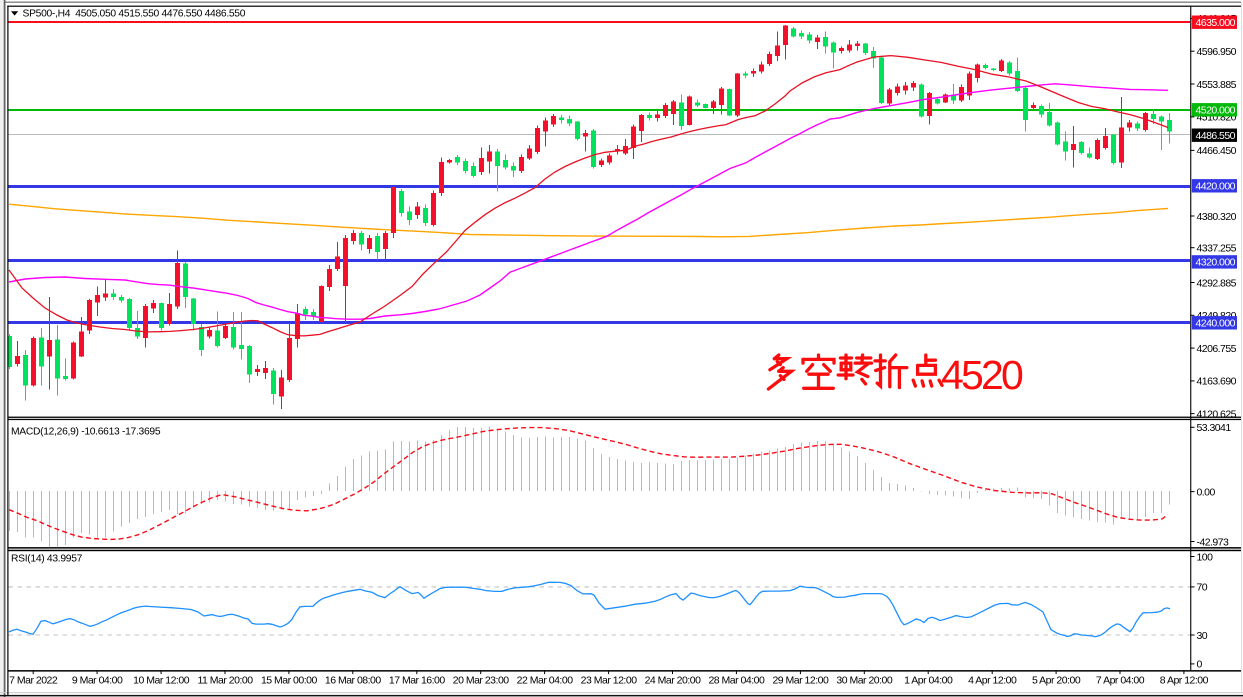 The width and height of the screenshot is (1243, 697). Describe the element at coordinates (417, 680) in the screenshot. I see `svg-text: 17 Mar 16:00` at that location.